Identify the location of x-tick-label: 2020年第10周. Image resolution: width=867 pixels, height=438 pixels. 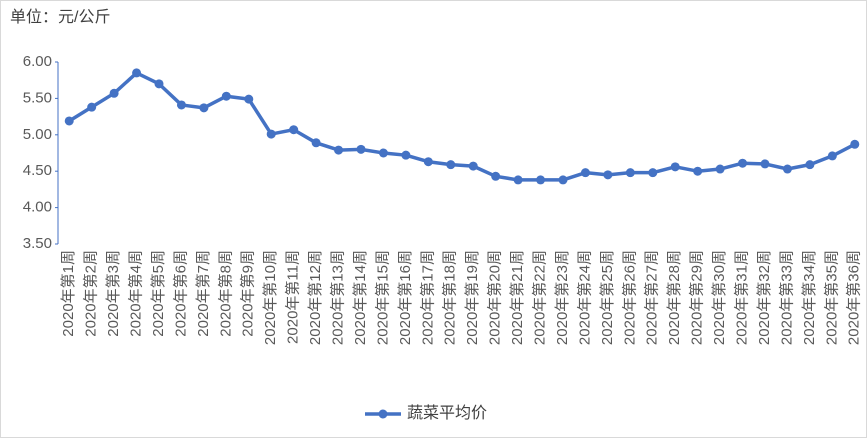
(270, 297).